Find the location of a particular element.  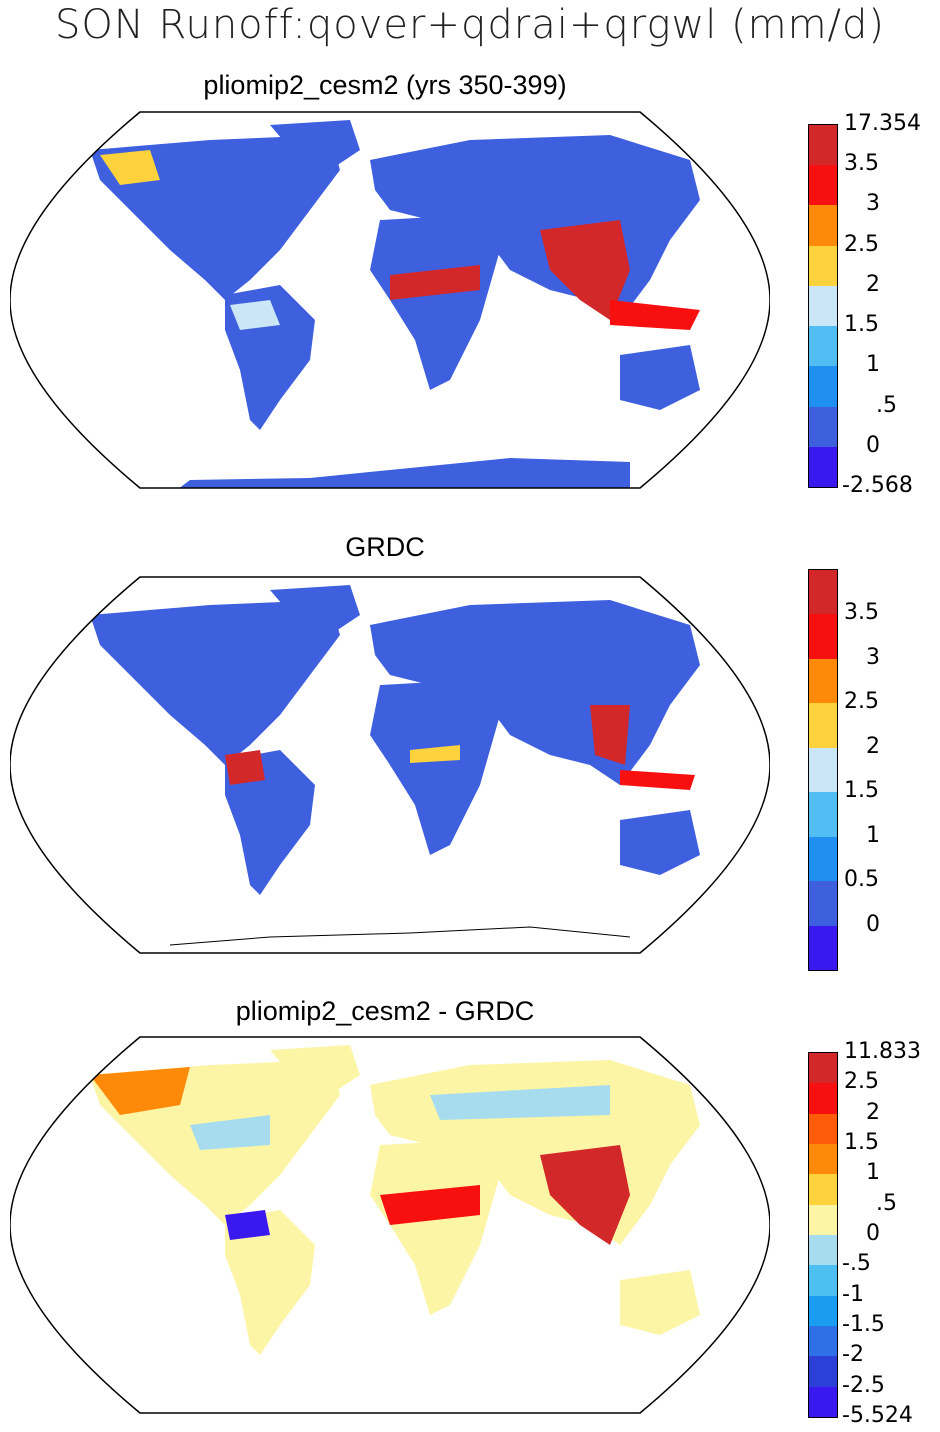

wet-bias-africa is located at coordinates (430, 1205).